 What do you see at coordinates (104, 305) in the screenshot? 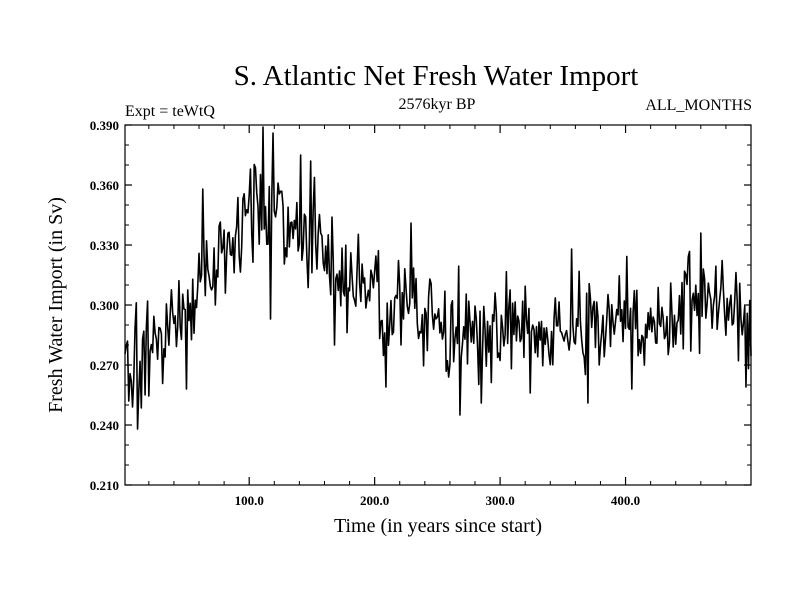
I see `y-tick-label: 0.300` at bounding box center [104, 305].